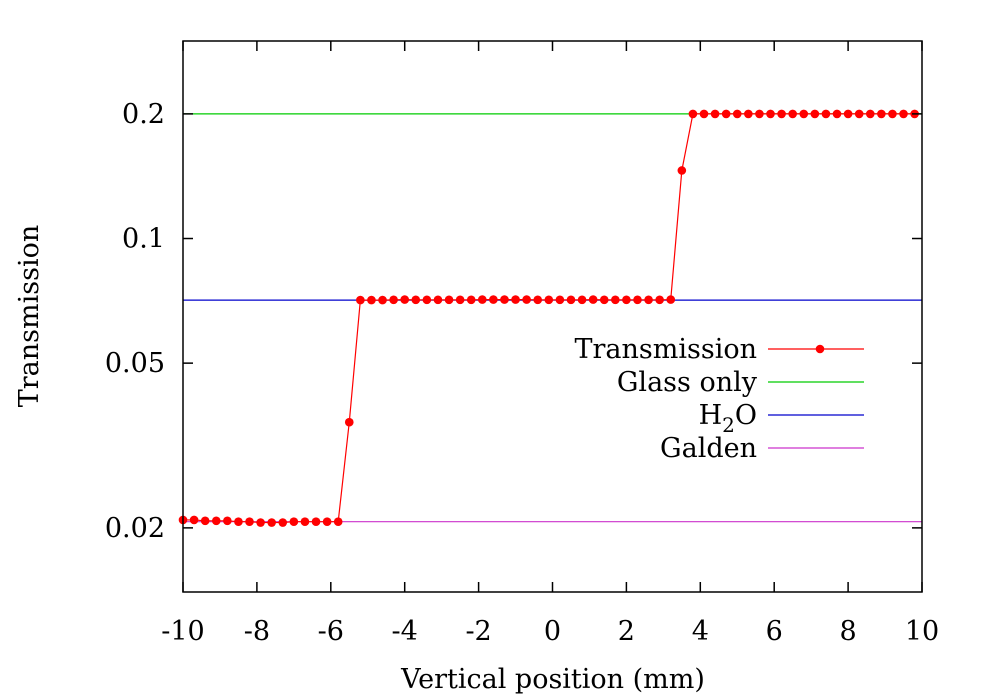 The image size is (1000, 700). I want to click on y-tick-label: 0.05, so click(135, 363).